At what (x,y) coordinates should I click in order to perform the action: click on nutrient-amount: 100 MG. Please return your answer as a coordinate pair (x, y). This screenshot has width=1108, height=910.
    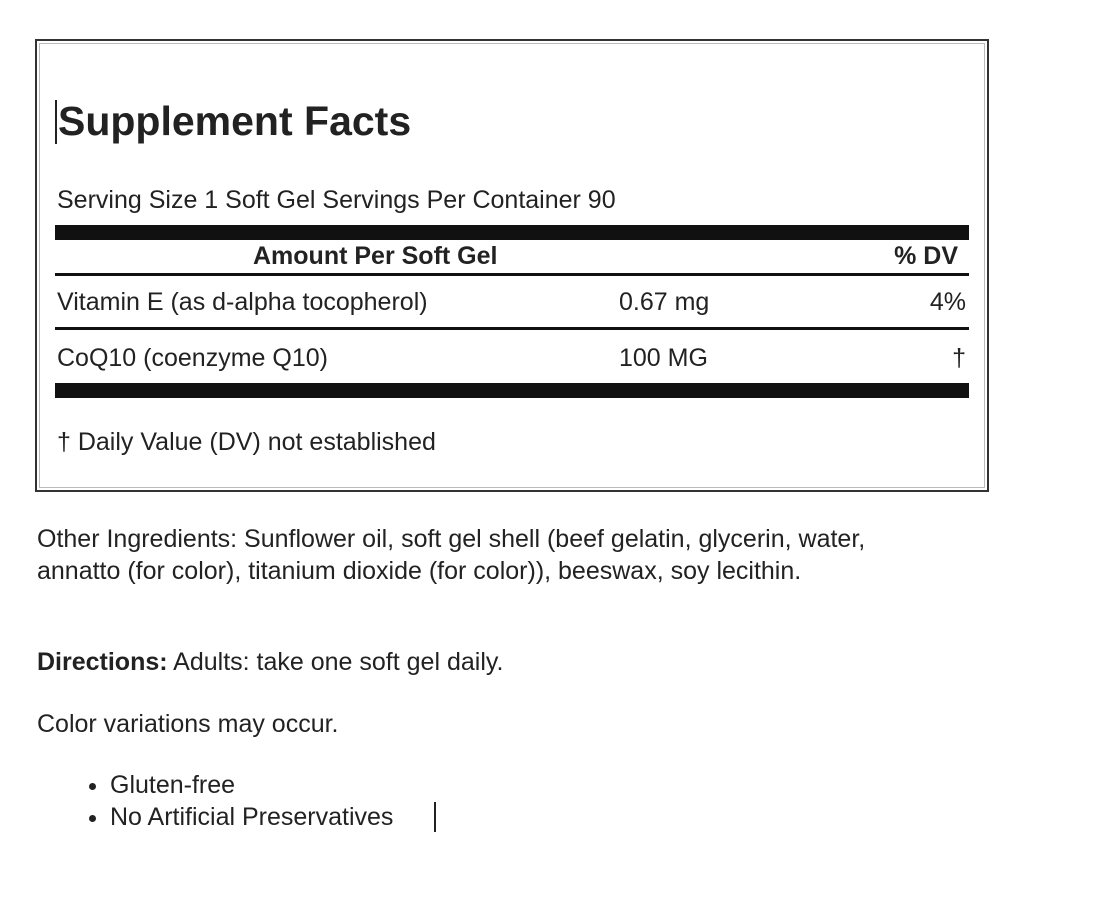
    Looking at the image, I should click on (663, 358).